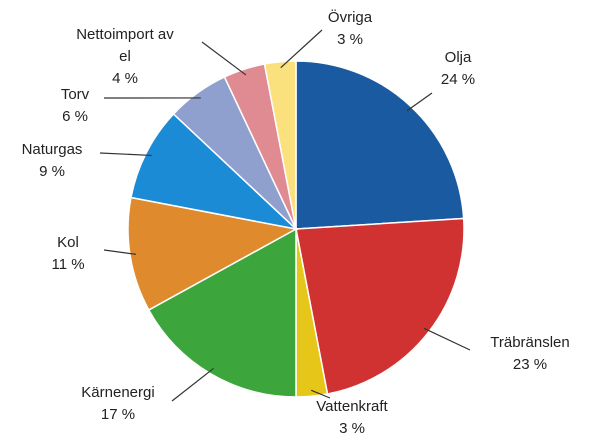  Describe the element at coordinates (529, 354) in the screenshot. I see `slice-label: Träbränslen 23 %` at that location.